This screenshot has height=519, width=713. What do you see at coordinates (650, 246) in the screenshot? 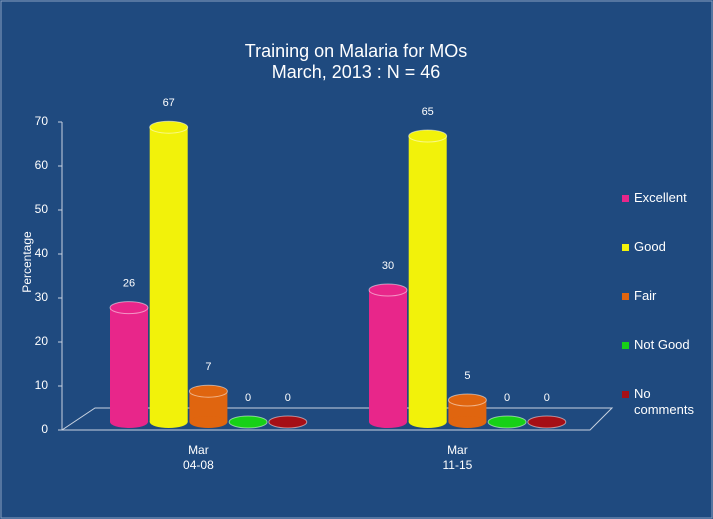
I see `legend-label: Good` at bounding box center [650, 246].